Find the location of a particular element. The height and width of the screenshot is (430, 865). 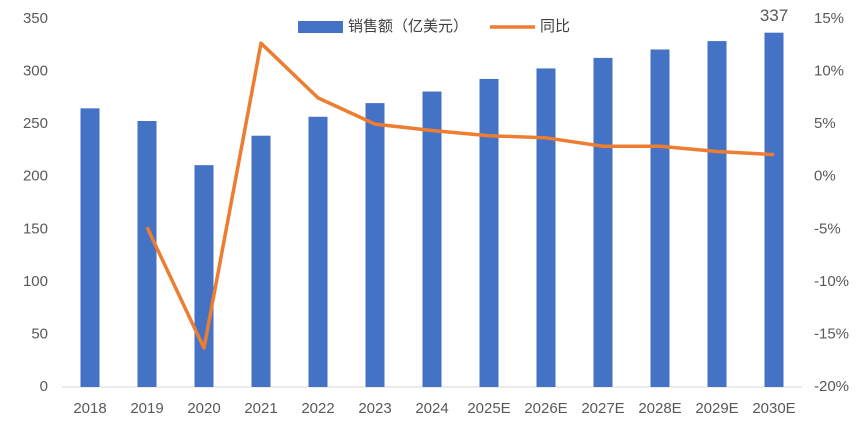

x-tick-label: 2026E is located at coordinates (545, 408).